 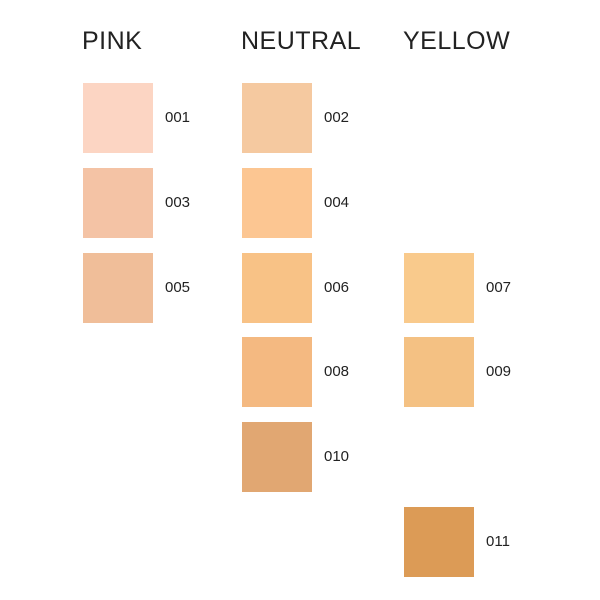 What do you see at coordinates (337, 372) in the screenshot?
I see `shade-code: 008` at bounding box center [337, 372].